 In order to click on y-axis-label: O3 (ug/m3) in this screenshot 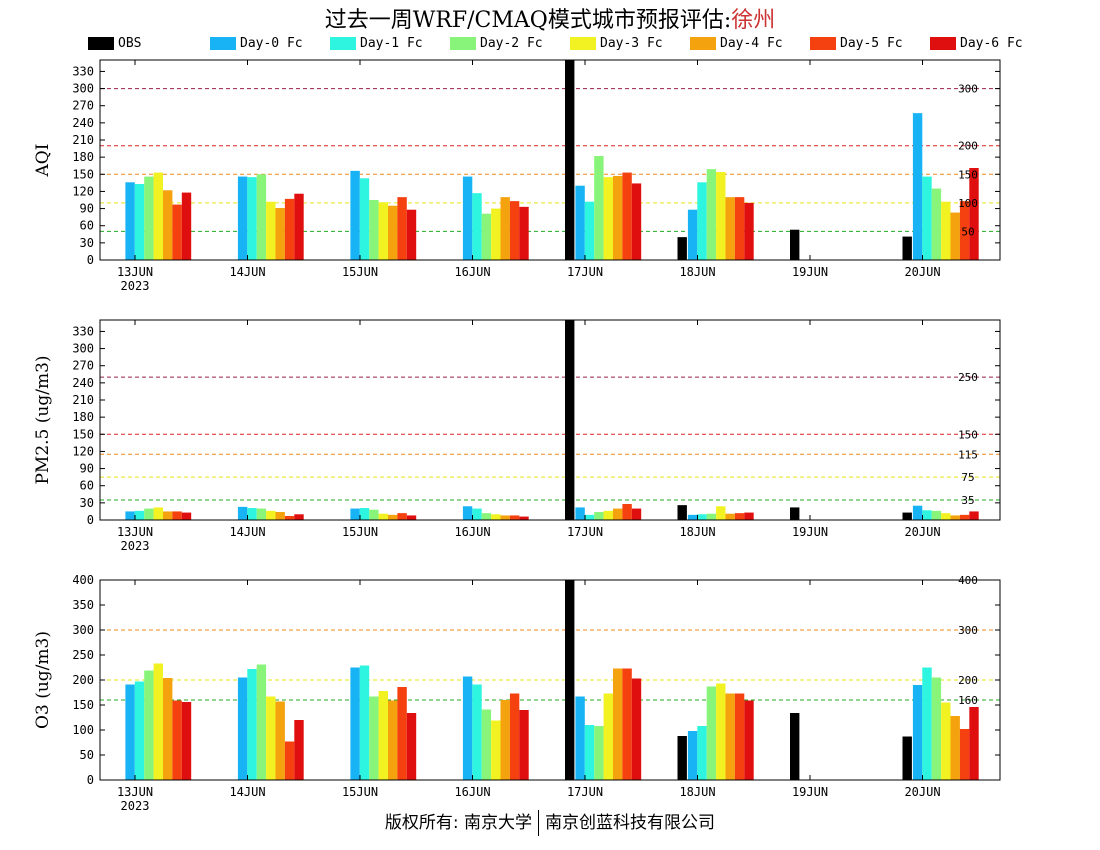, I will do `click(43, 680)`.